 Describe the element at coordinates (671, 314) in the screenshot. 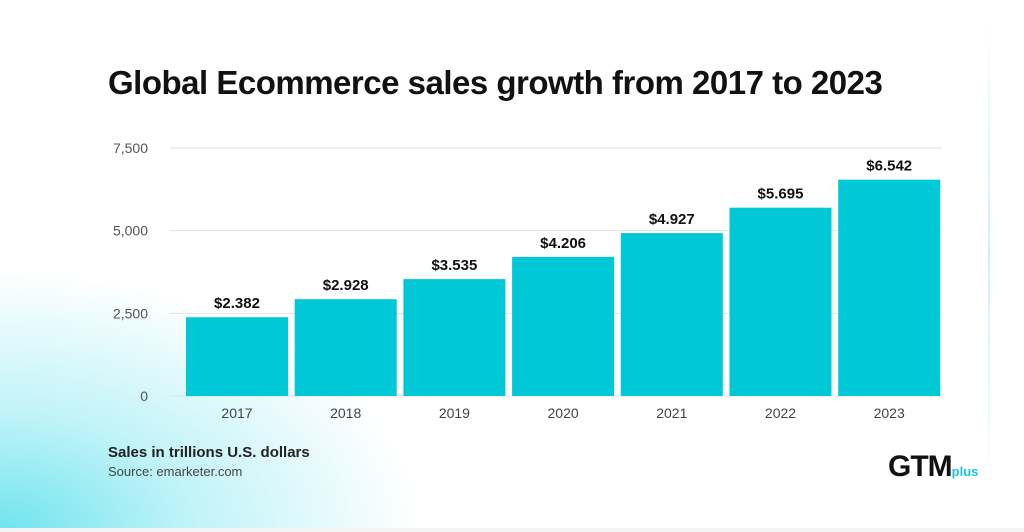

I see `bar-2021` at that location.